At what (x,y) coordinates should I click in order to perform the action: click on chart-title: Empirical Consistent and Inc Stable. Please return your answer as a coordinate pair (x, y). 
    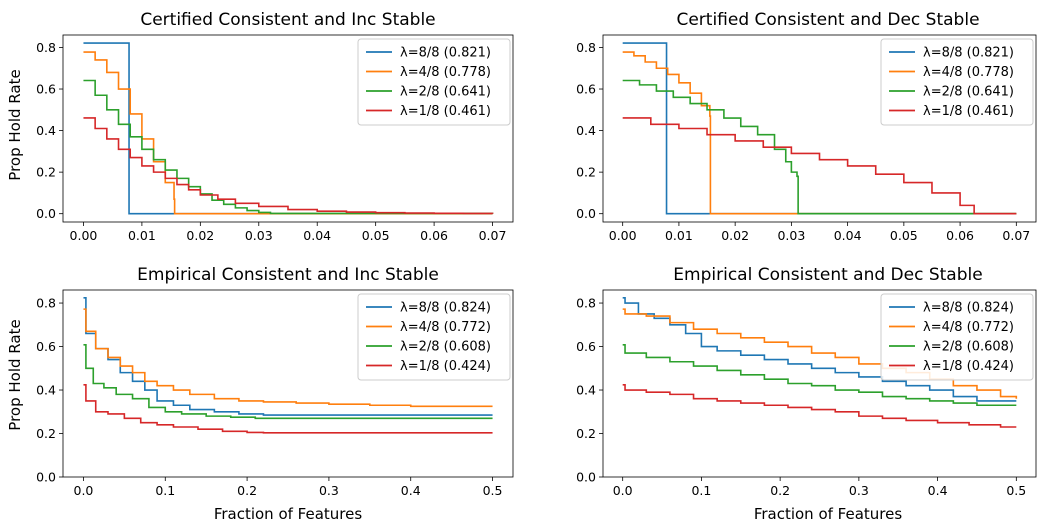
    Looking at the image, I should click on (288, 275).